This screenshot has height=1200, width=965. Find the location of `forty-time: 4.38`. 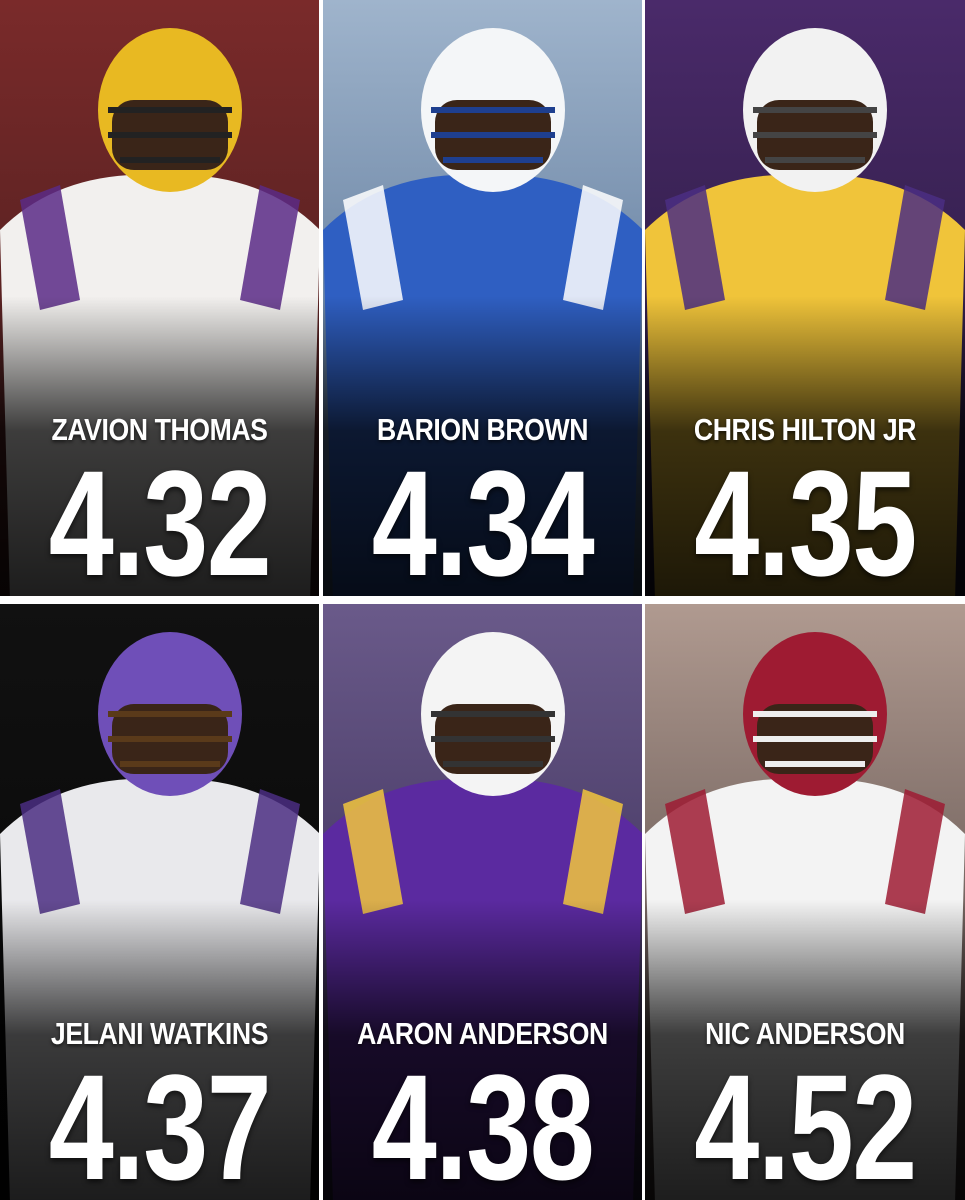

forty-time: 4.38 is located at coordinates (483, 1121).